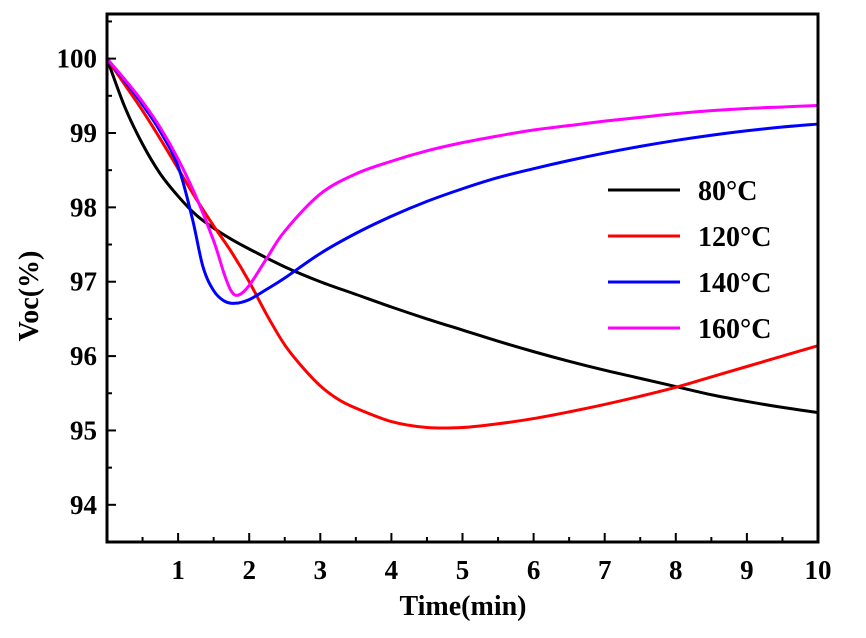  Describe the element at coordinates (727, 191) in the screenshot. I see `legend-label-0: 80°C` at that location.